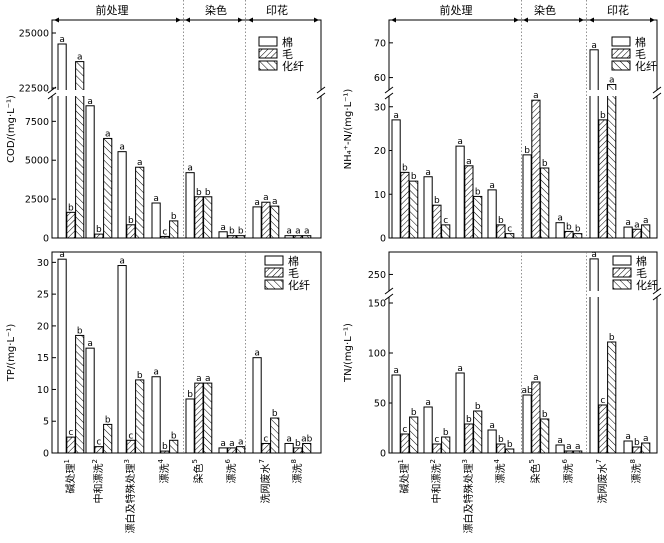  Describe the element at coordinates (380, 404) in the screenshot. I see `y-tick-label: 50` at that location.